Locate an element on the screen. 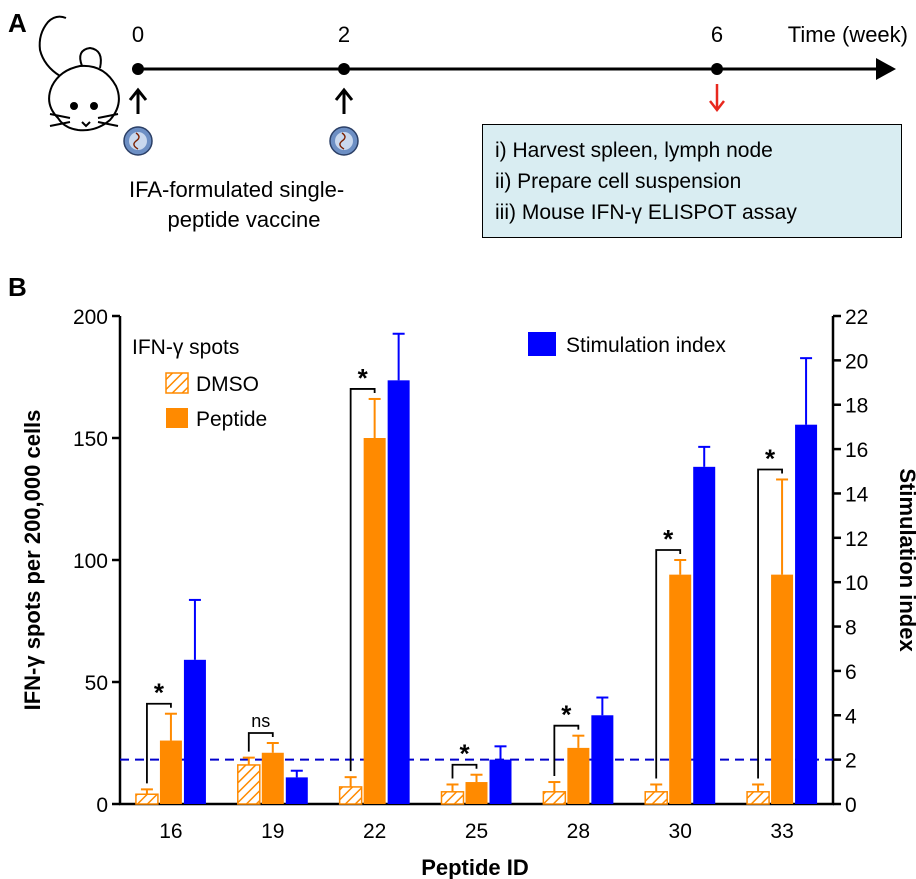  x-axis-ticks: 16 19 22 25 28 30 33 is located at coordinates (476, 831).